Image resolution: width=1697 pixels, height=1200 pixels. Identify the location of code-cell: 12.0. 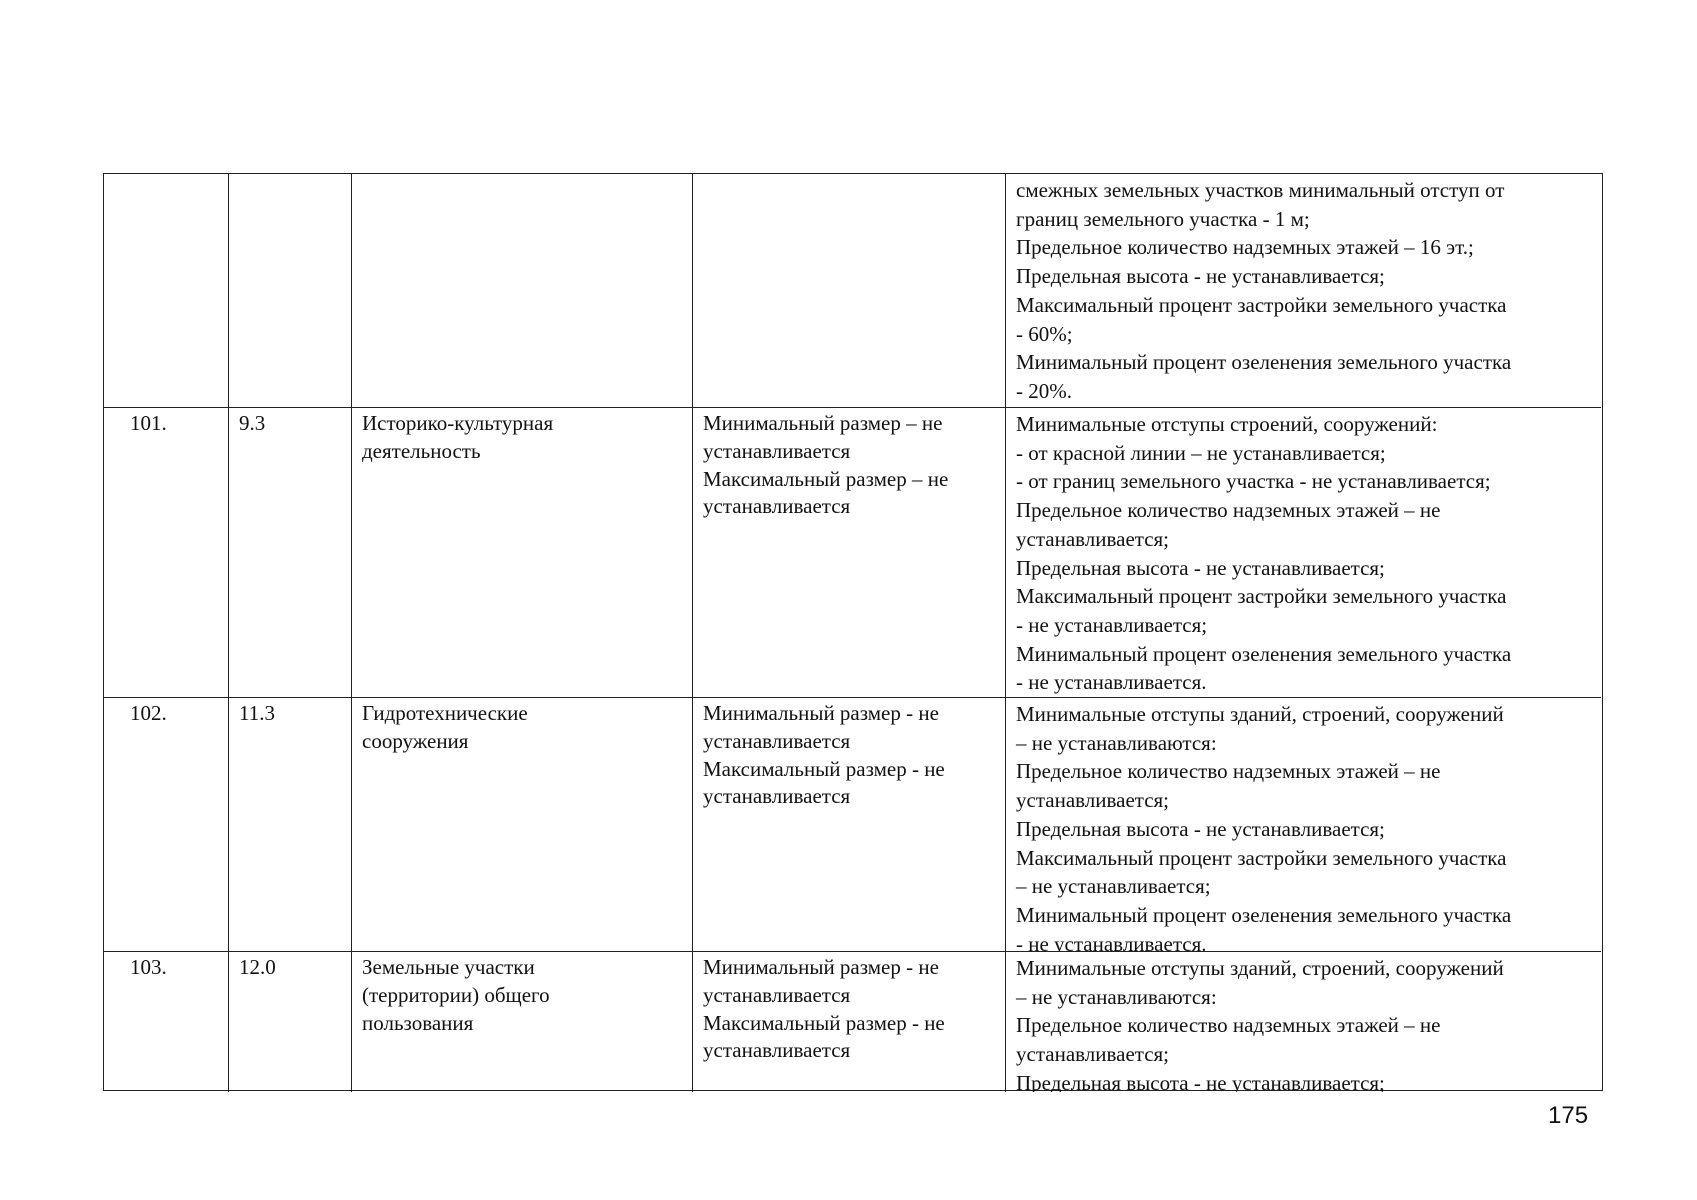
(290, 1022).